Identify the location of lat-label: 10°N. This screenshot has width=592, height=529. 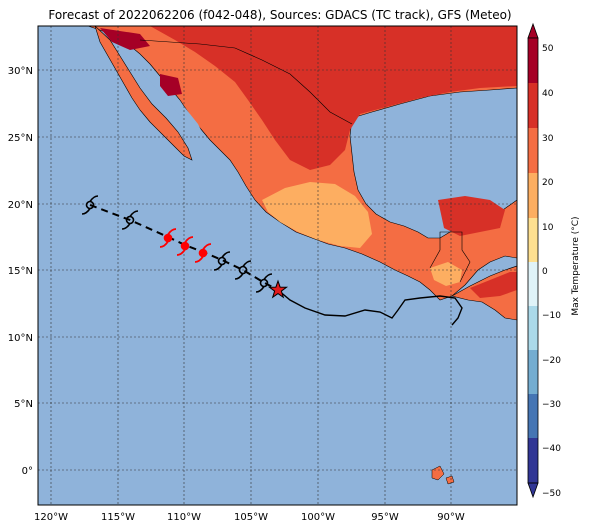
(20, 338).